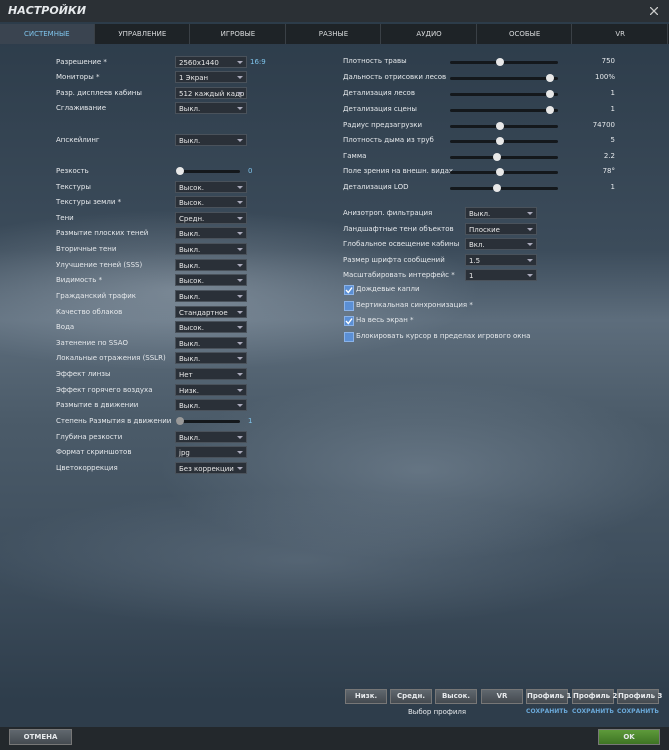 This screenshot has width=669, height=750. Describe the element at coordinates (72, 171) in the screenshot. I see `setting-label: Резкость` at that location.